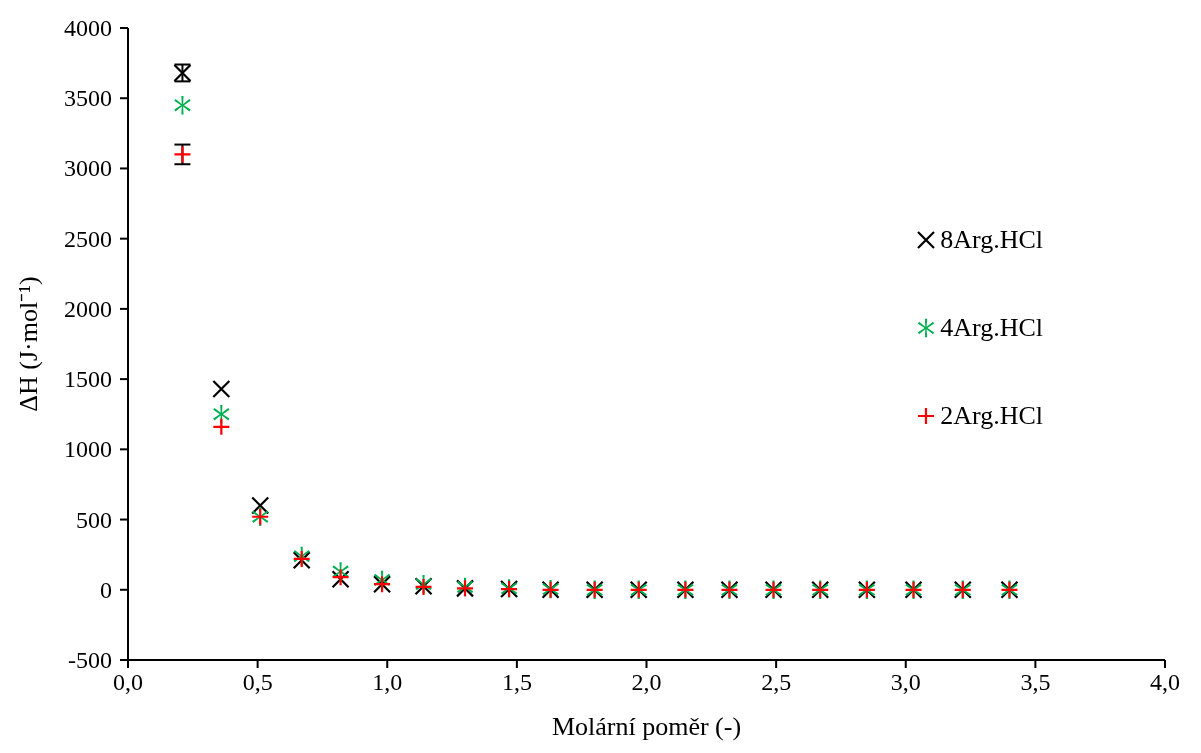 The height and width of the screenshot is (753, 1201). What do you see at coordinates (387, 682) in the screenshot?
I see `x-tick-label: 1,0` at bounding box center [387, 682].